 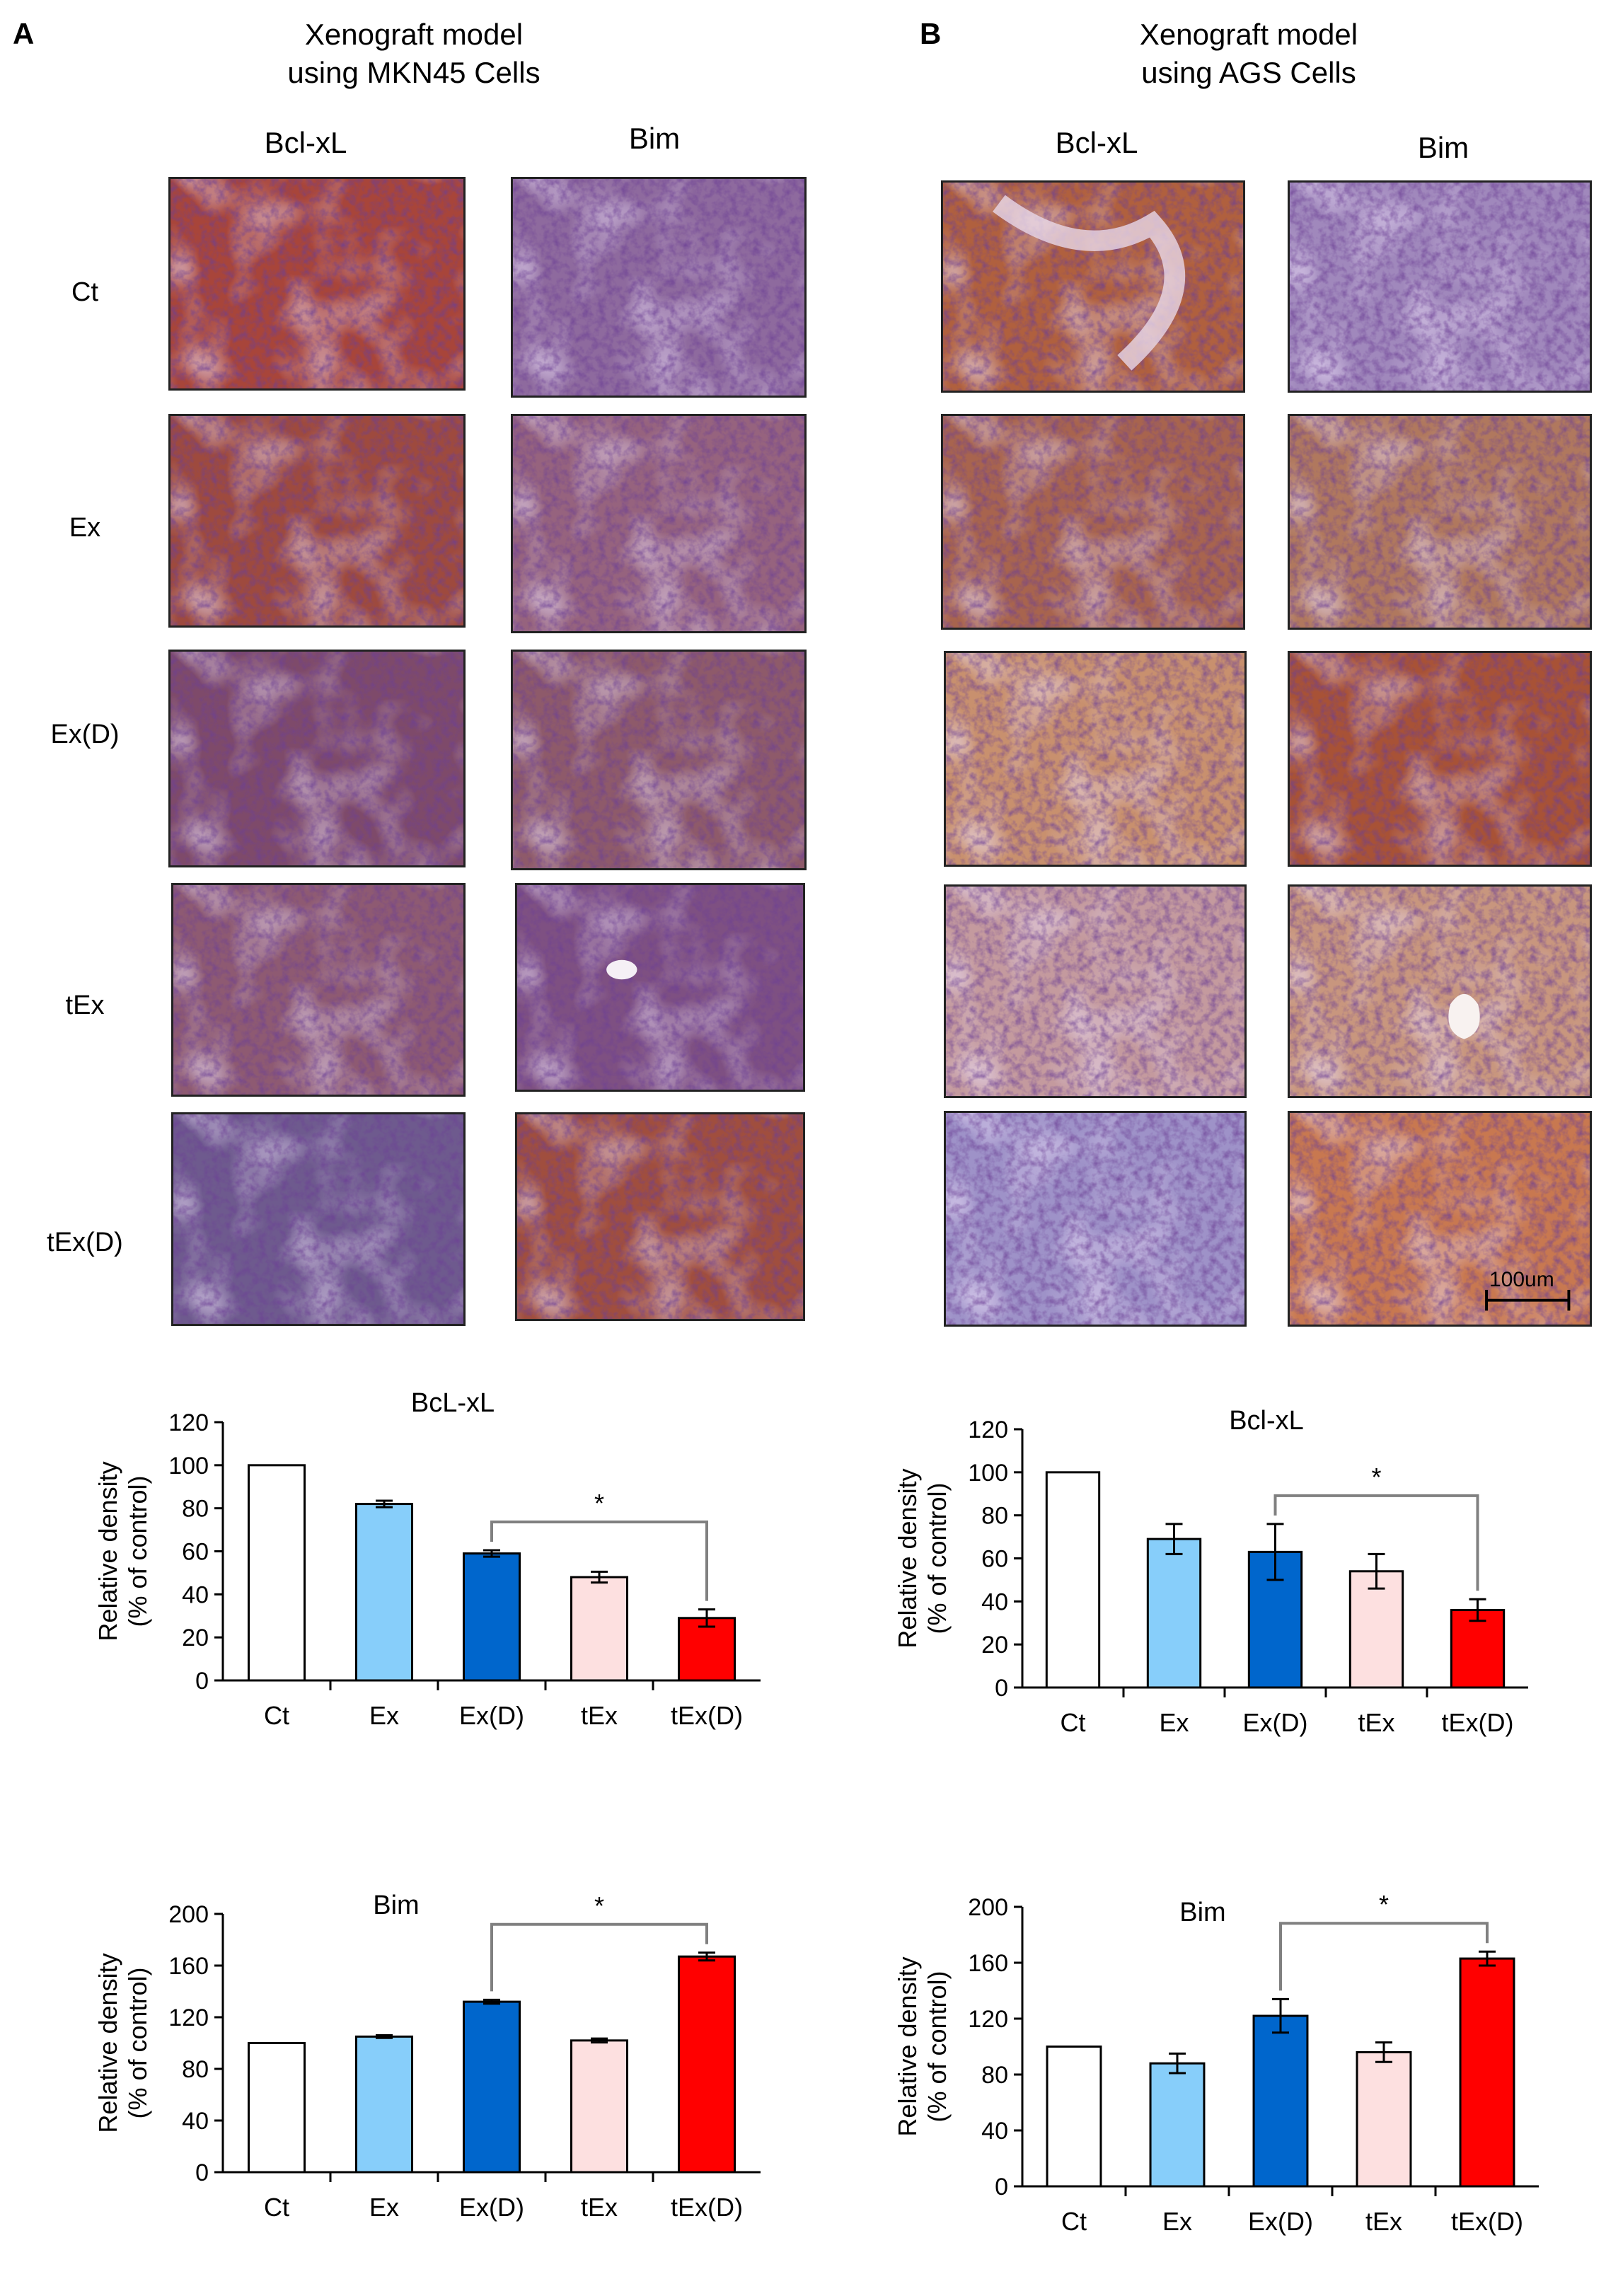 I want to click on panel-a-title: Xenograft model using MKN45 Cells, so click(x=414, y=54).